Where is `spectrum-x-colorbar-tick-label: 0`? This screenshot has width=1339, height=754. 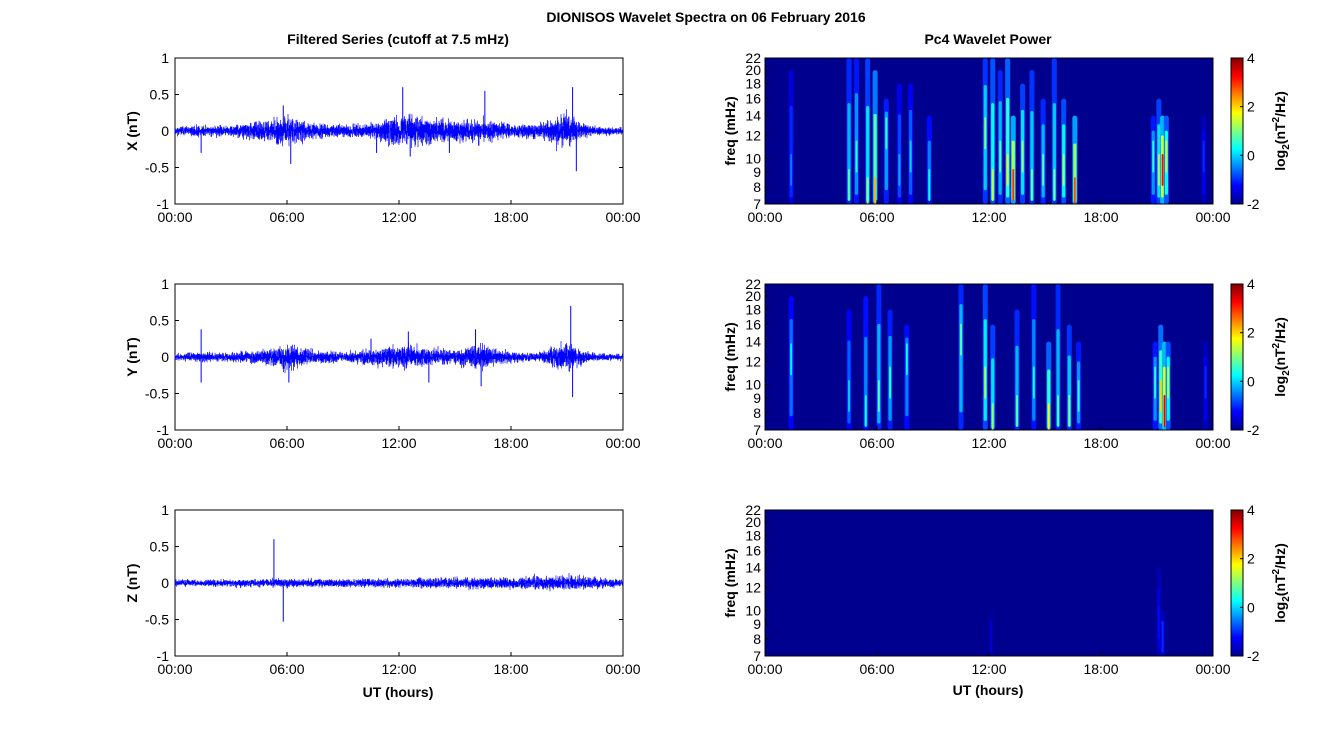
spectrum-x-colorbar-tick-label: 0 is located at coordinates (1251, 155).